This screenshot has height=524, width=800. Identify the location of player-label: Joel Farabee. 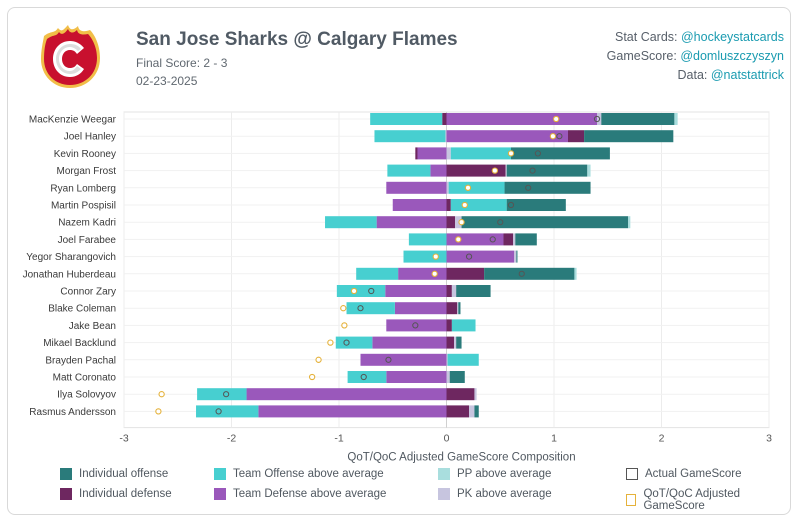
(87, 240).